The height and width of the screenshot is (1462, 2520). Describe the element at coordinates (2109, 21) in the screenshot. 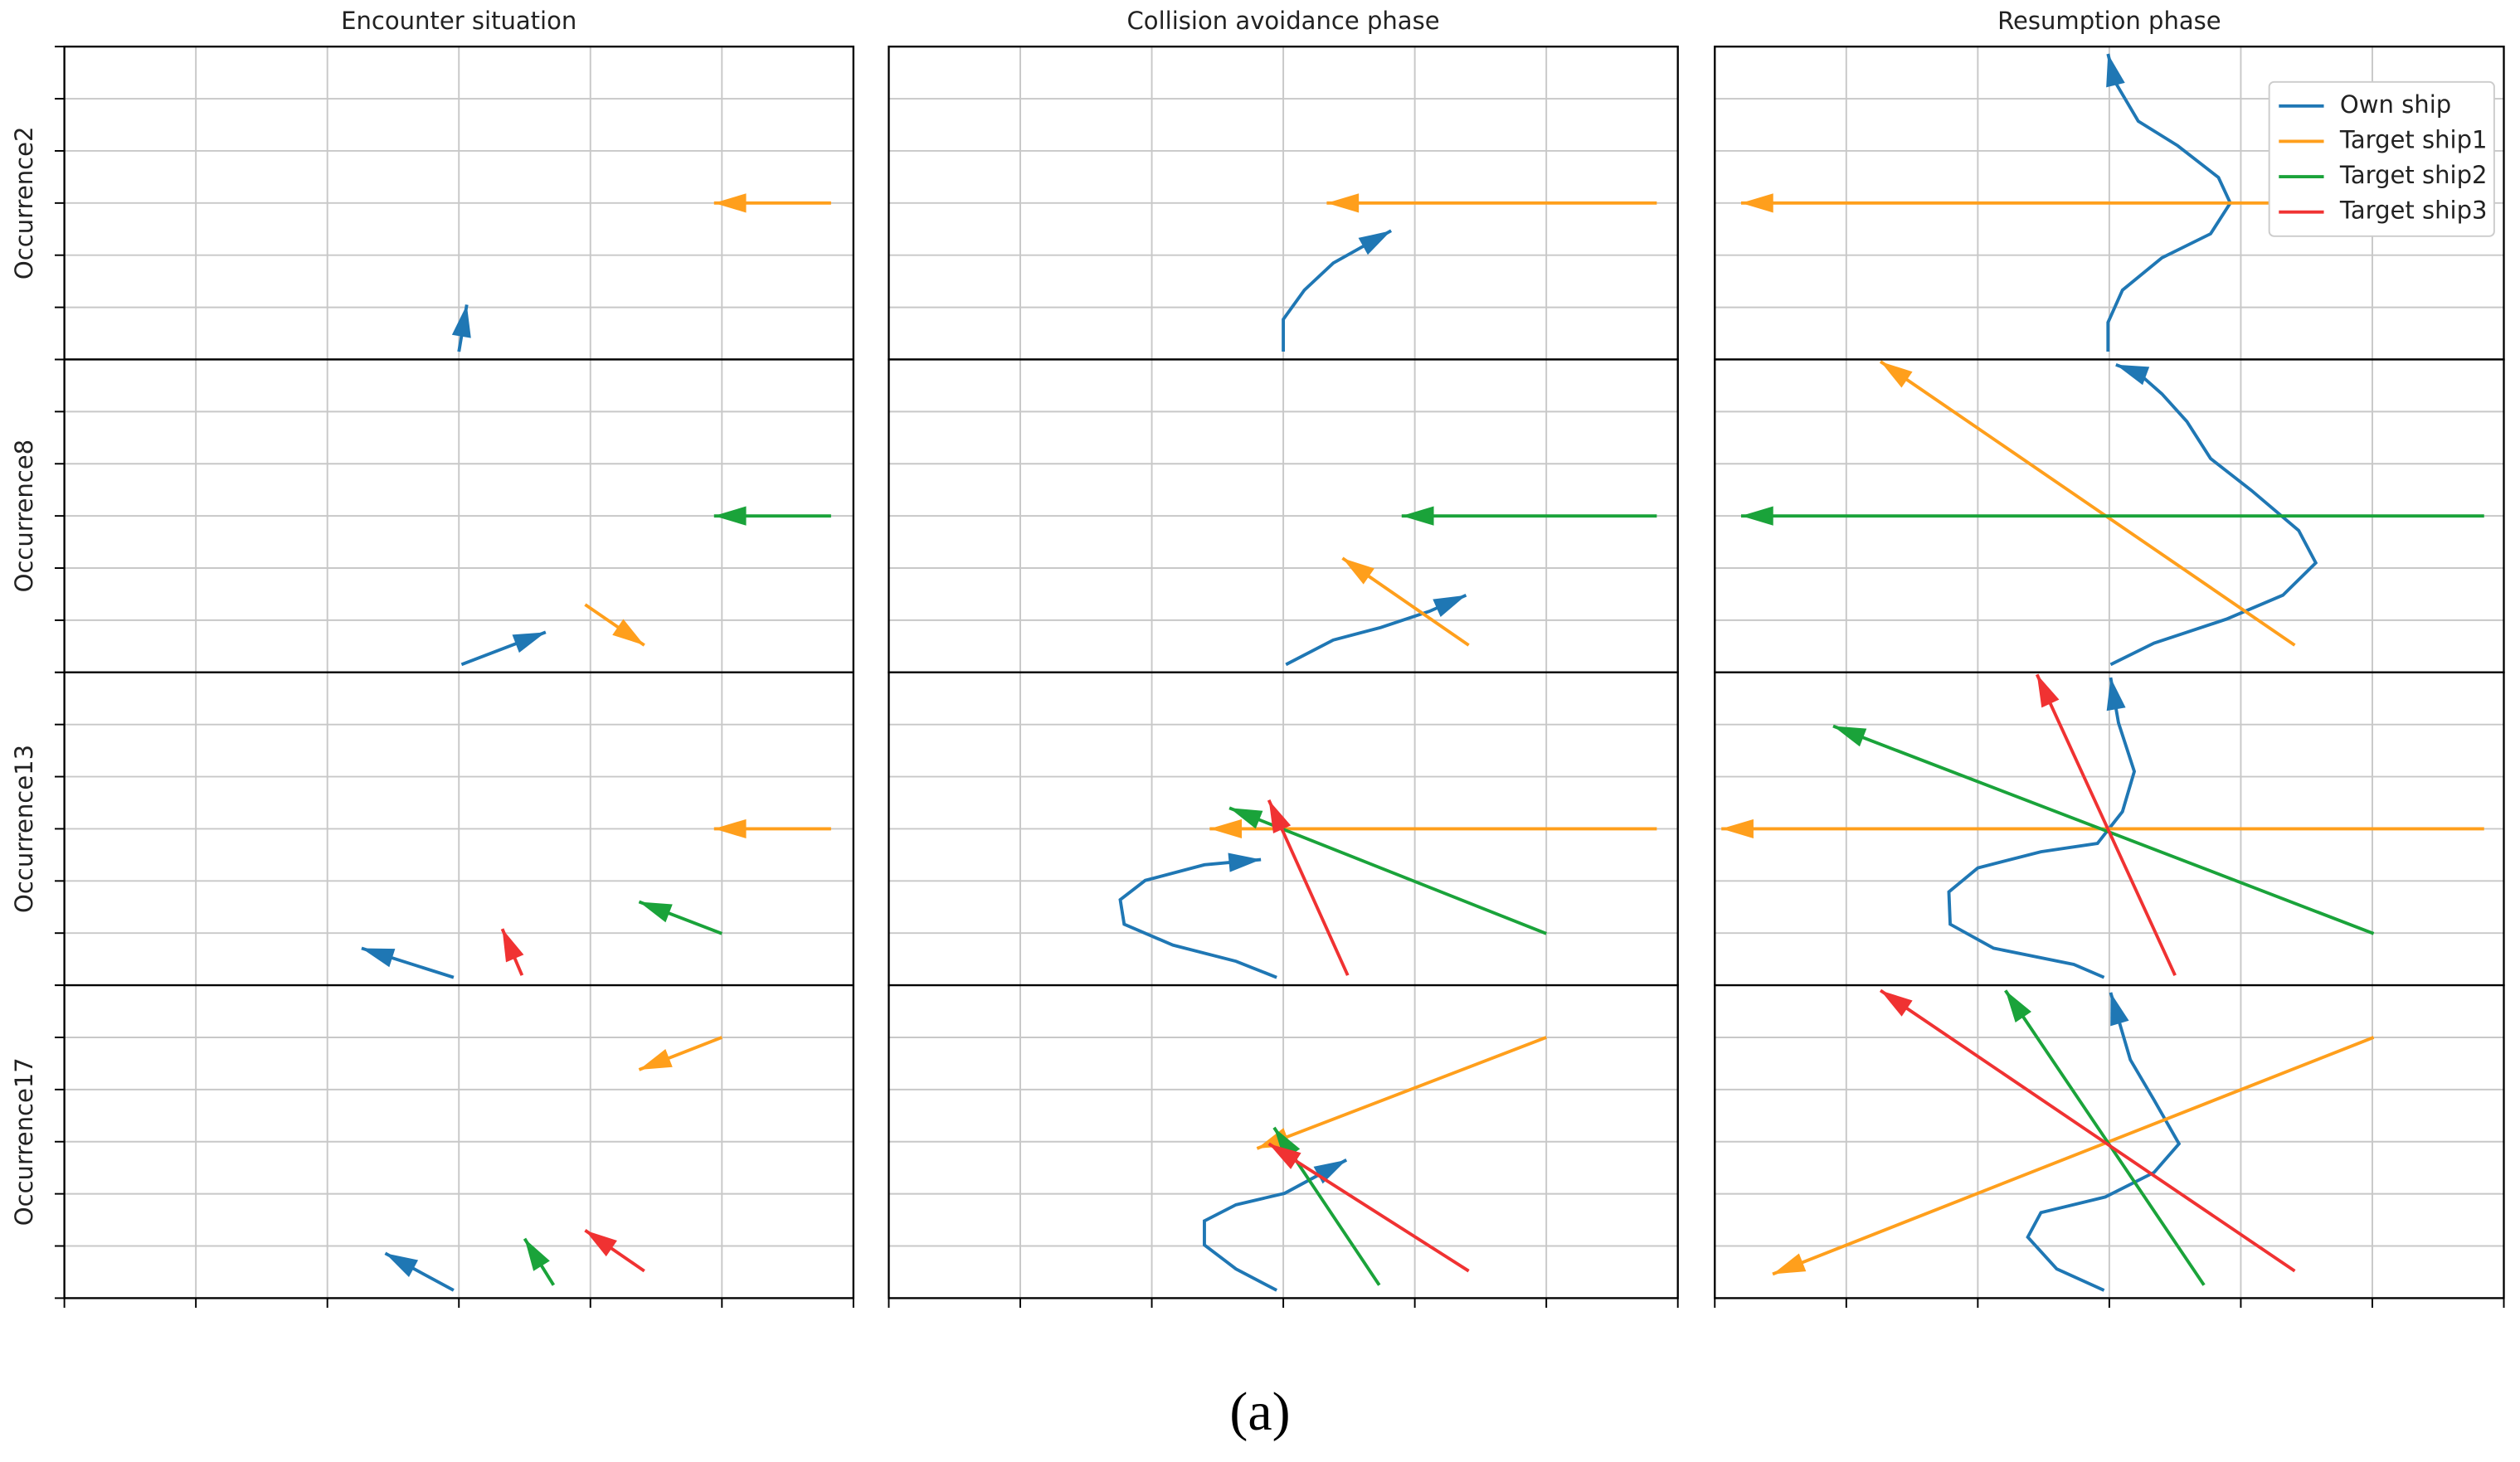

I see `column-title: Resumption phase` at that location.